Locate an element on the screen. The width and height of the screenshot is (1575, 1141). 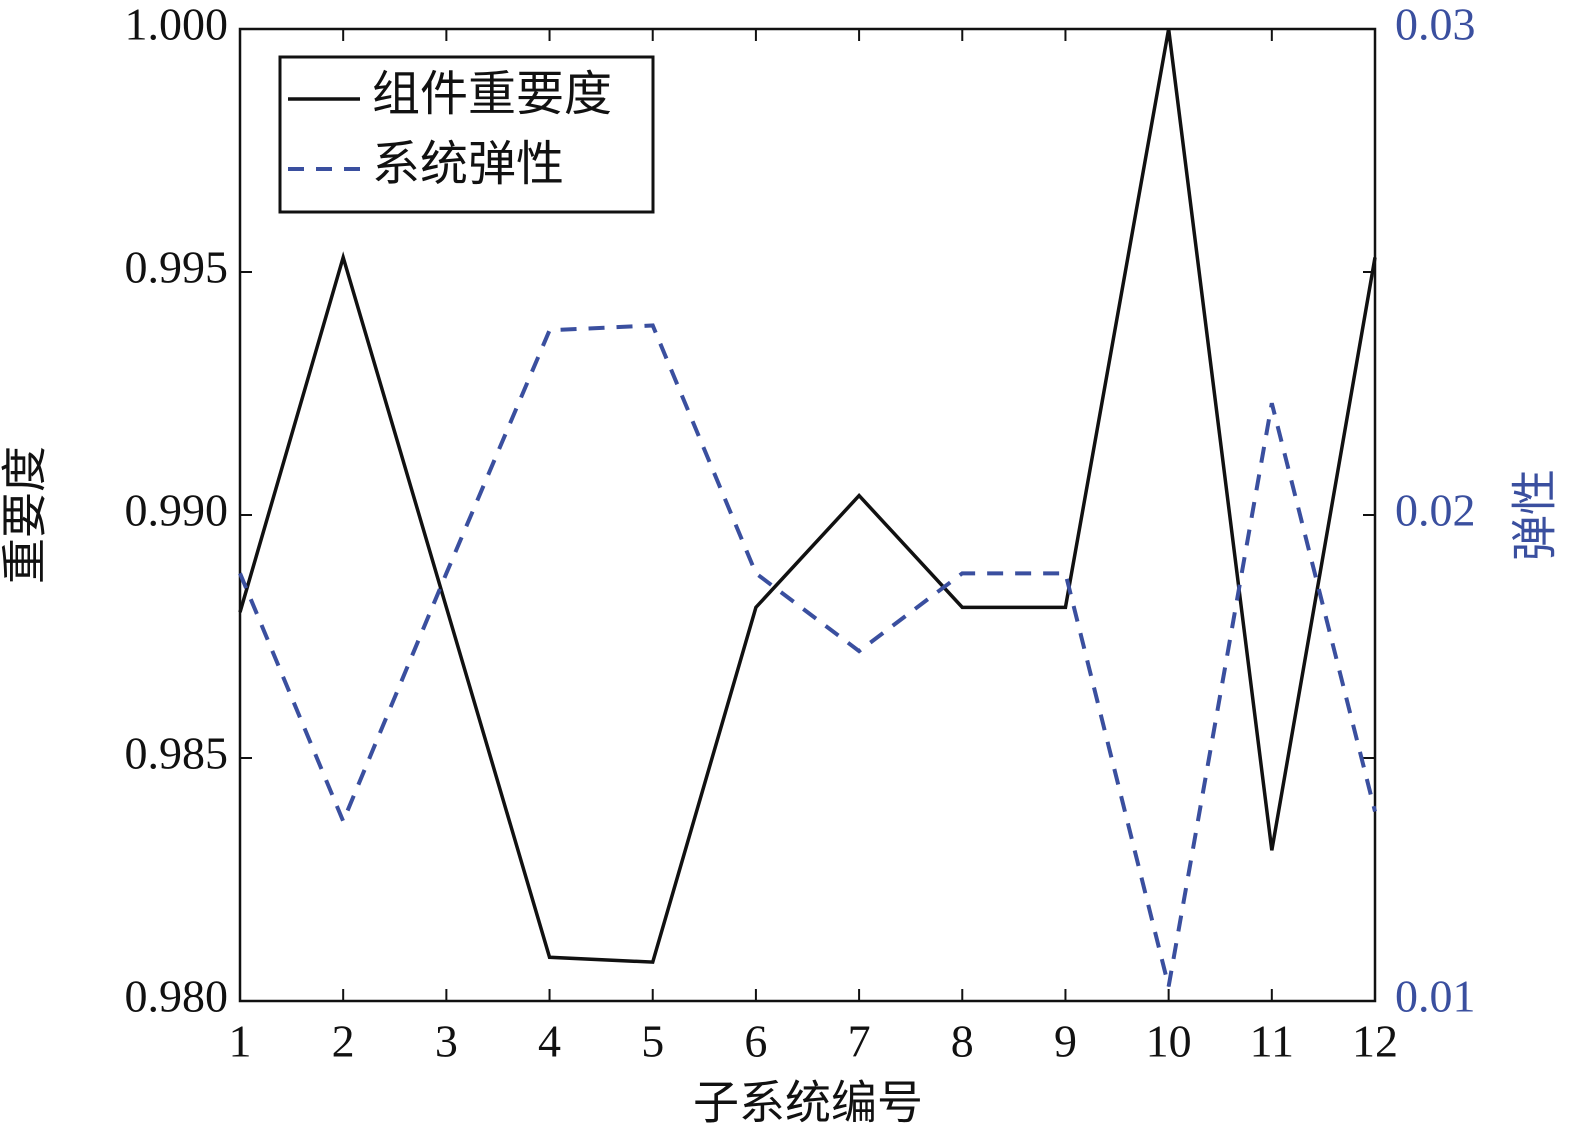
x-tick-label: 6 is located at coordinates (755, 1041).